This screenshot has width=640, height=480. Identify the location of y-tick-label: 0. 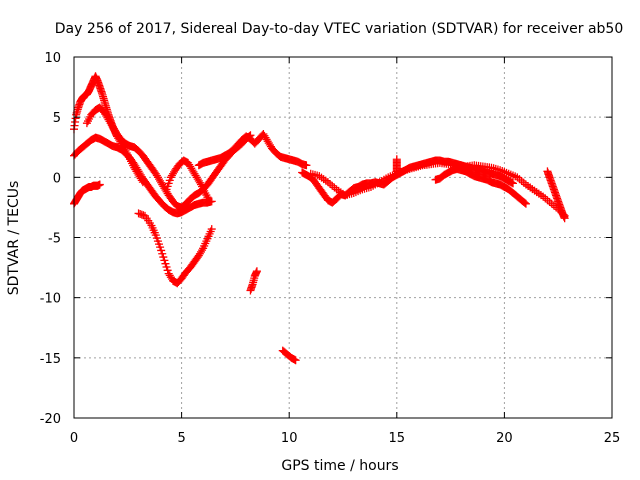
(57, 178).